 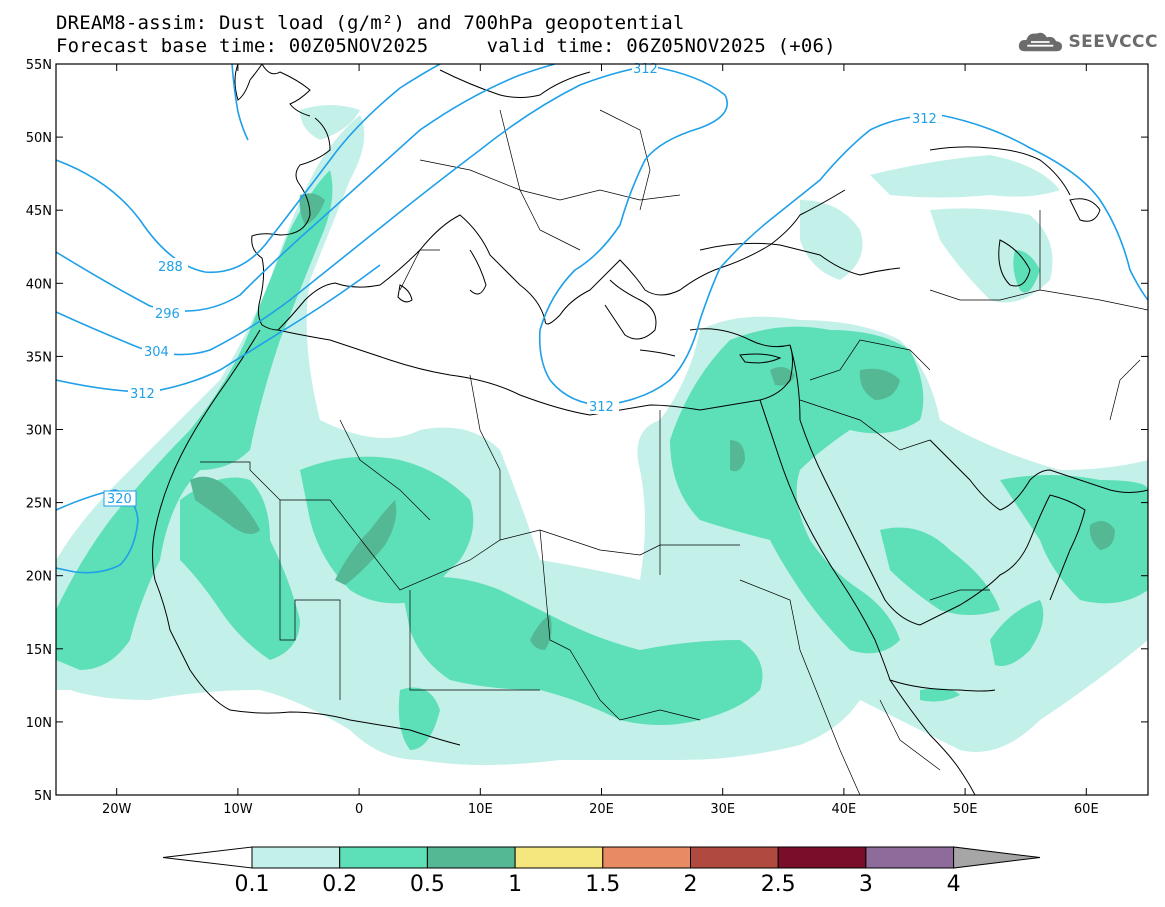 What do you see at coordinates (840, 747) in the screenshot?
I see `border-east-africa` at bounding box center [840, 747].